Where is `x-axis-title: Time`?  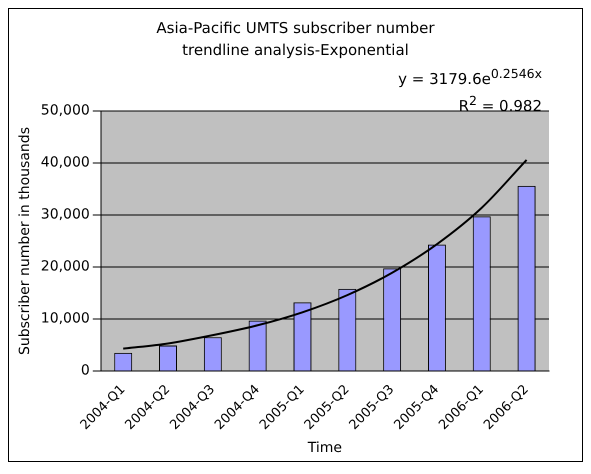 x-axis-title: Time is located at coordinates (324, 448).